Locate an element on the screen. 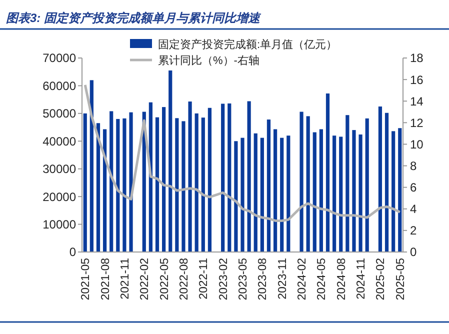 The image size is (449, 334). y2-tick-label: 0 is located at coordinates (413, 252).